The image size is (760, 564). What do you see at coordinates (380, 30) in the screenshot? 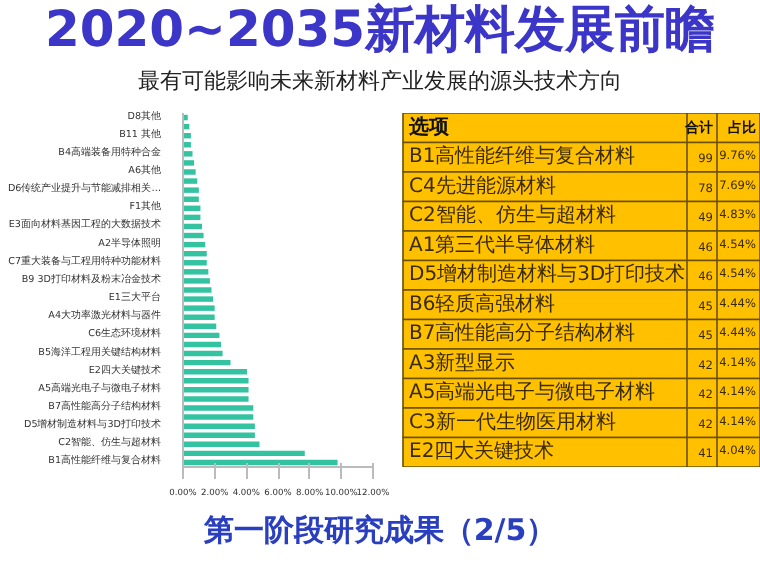
I see `chart-title: 2020~2035新材料发展前瞻` at bounding box center [380, 30].